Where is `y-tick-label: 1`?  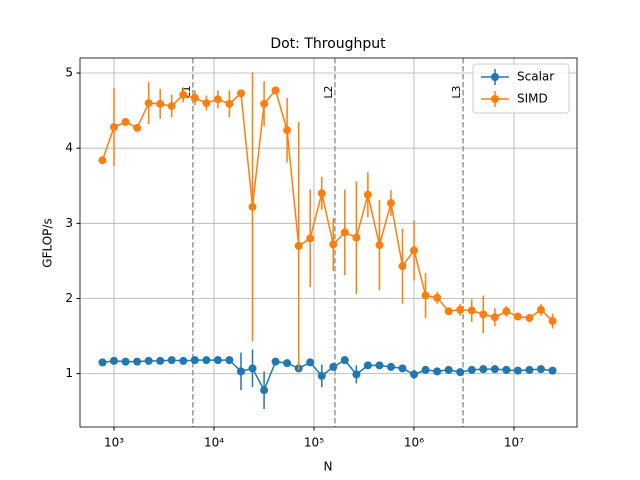 y-tick-label: 1 is located at coordinates (69, 373).